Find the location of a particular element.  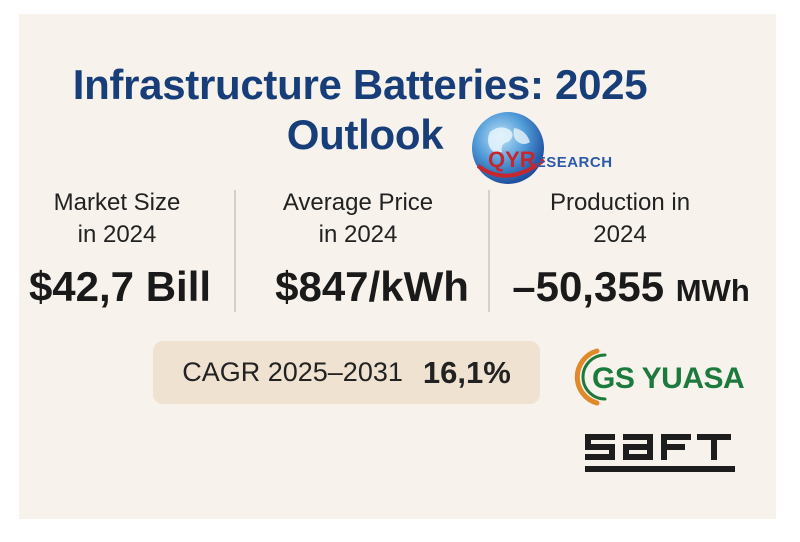

metric-value-average-price: $847/kWh is located at coordinates (372, 287).